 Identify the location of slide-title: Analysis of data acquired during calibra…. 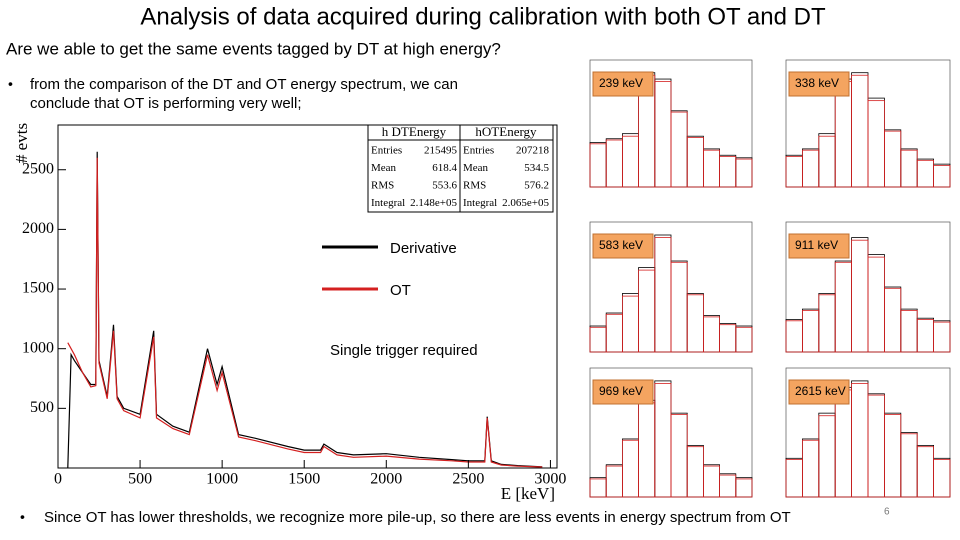
(483, 16).